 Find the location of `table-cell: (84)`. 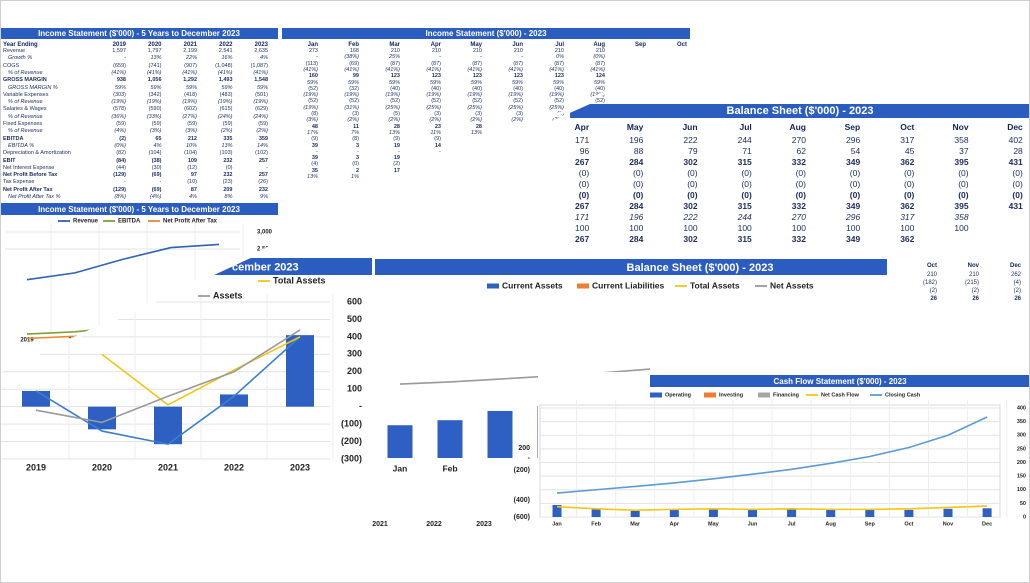

table-cell: (84) is located at coordinates (121, 160).